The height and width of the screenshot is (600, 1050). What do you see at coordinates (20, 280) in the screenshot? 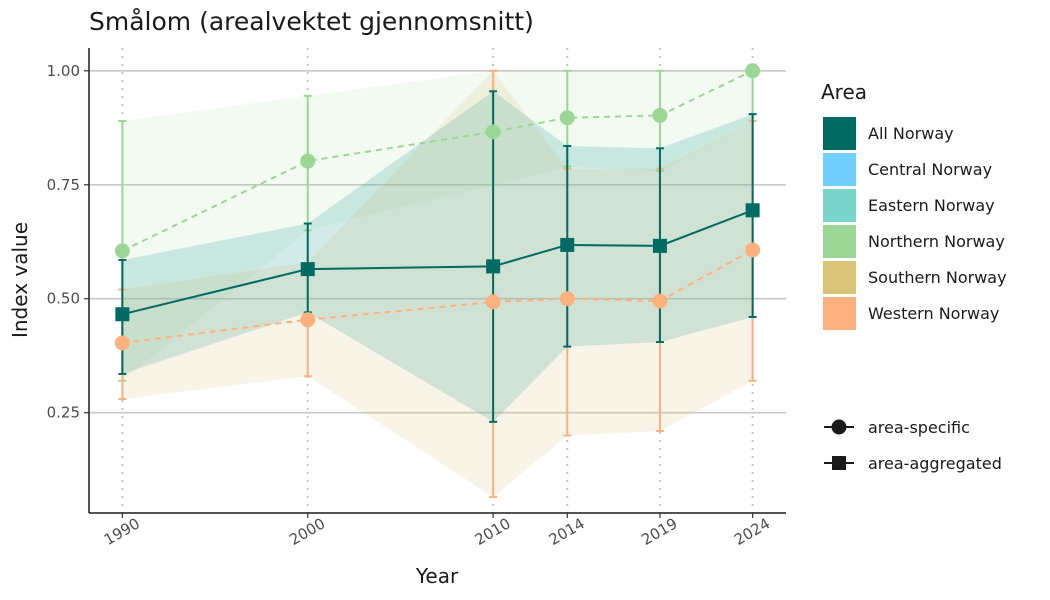
I see `y-axis-title: Index value` at bounding box center [20, 280].